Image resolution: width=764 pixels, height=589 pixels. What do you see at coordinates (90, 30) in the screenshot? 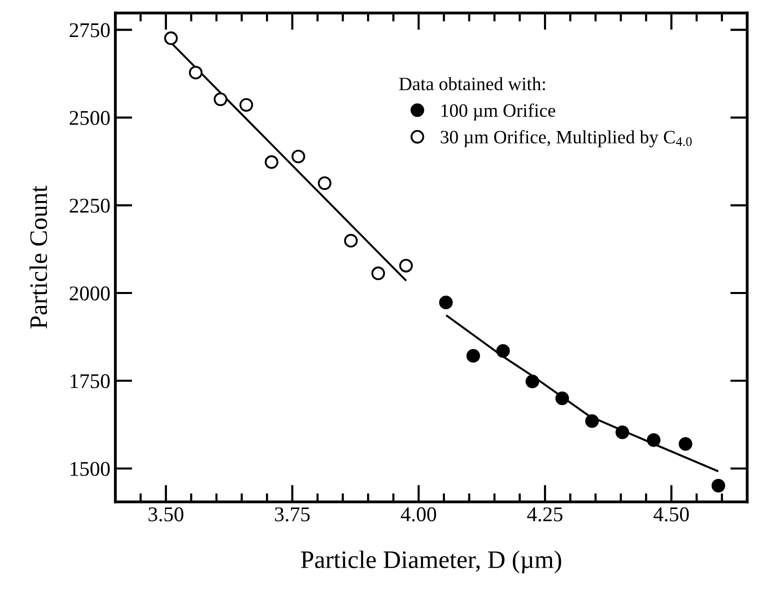
I see `y-tick-label: 2750` at bounding box center [90, 30].